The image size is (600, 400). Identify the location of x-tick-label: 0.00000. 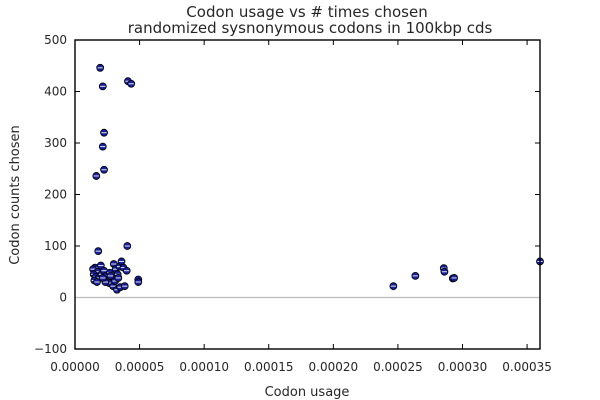
(75, 367).